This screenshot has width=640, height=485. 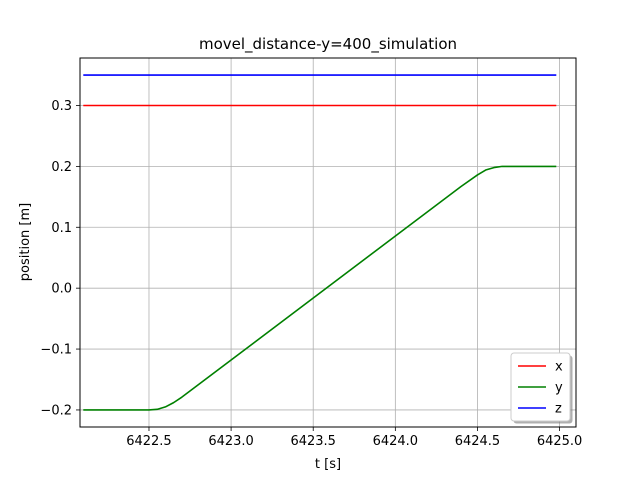 What do you see at coordinates (56, 410) in the screenshot?
I see `y-tick-label: −0.2` at bounding box center [56, 410].